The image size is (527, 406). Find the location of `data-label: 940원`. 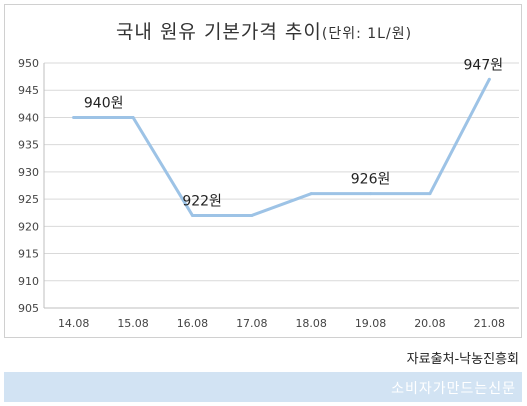

data-label: 940원 is located at coordinates (104, 103).